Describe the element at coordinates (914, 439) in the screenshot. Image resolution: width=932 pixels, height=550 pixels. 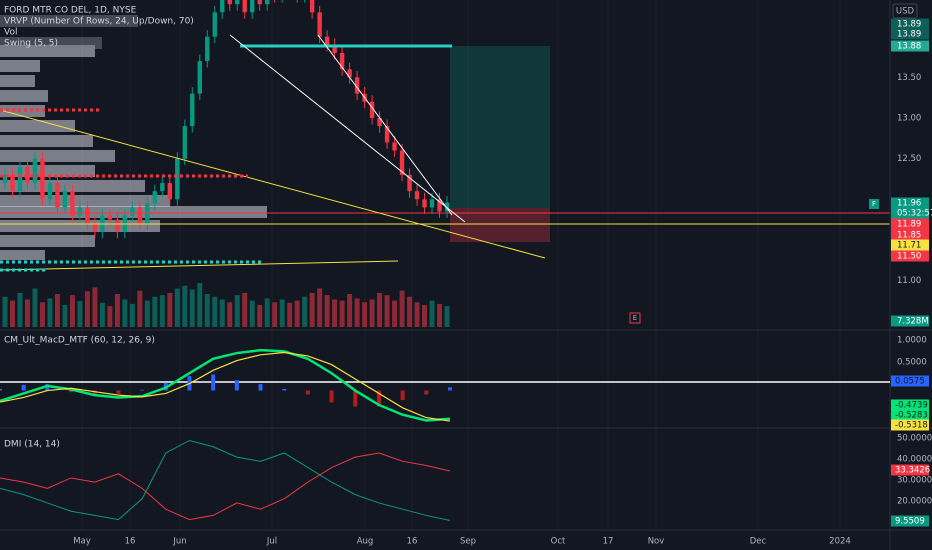
I see `dmi-tick-label: 50.0000` at that location.